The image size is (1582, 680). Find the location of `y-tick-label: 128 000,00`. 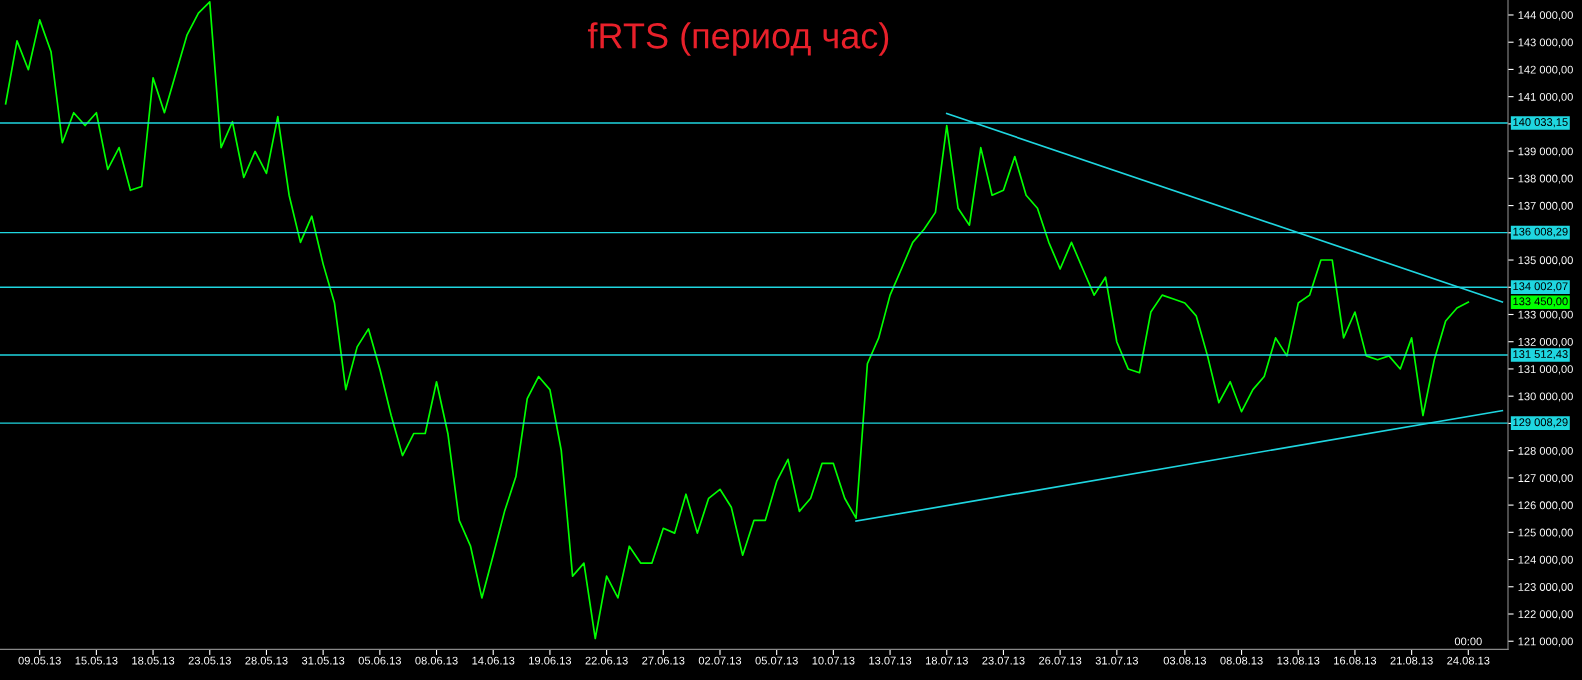

y-tick-label: 128 000,00 is located at coordinates (1545, 451).